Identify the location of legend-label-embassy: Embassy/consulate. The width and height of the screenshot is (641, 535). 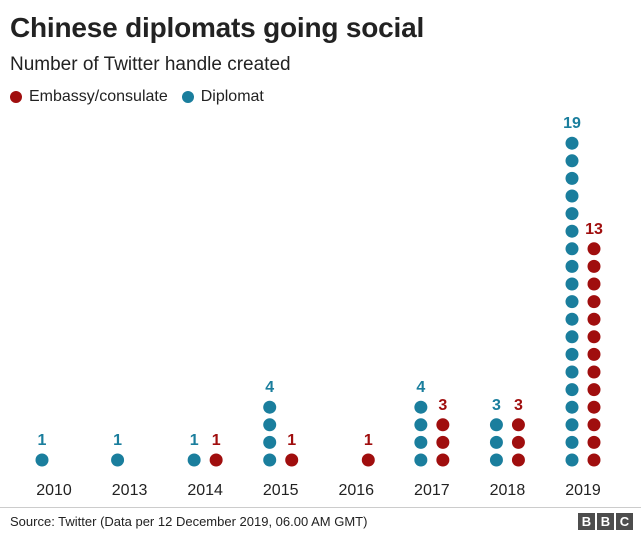
(98, 96).